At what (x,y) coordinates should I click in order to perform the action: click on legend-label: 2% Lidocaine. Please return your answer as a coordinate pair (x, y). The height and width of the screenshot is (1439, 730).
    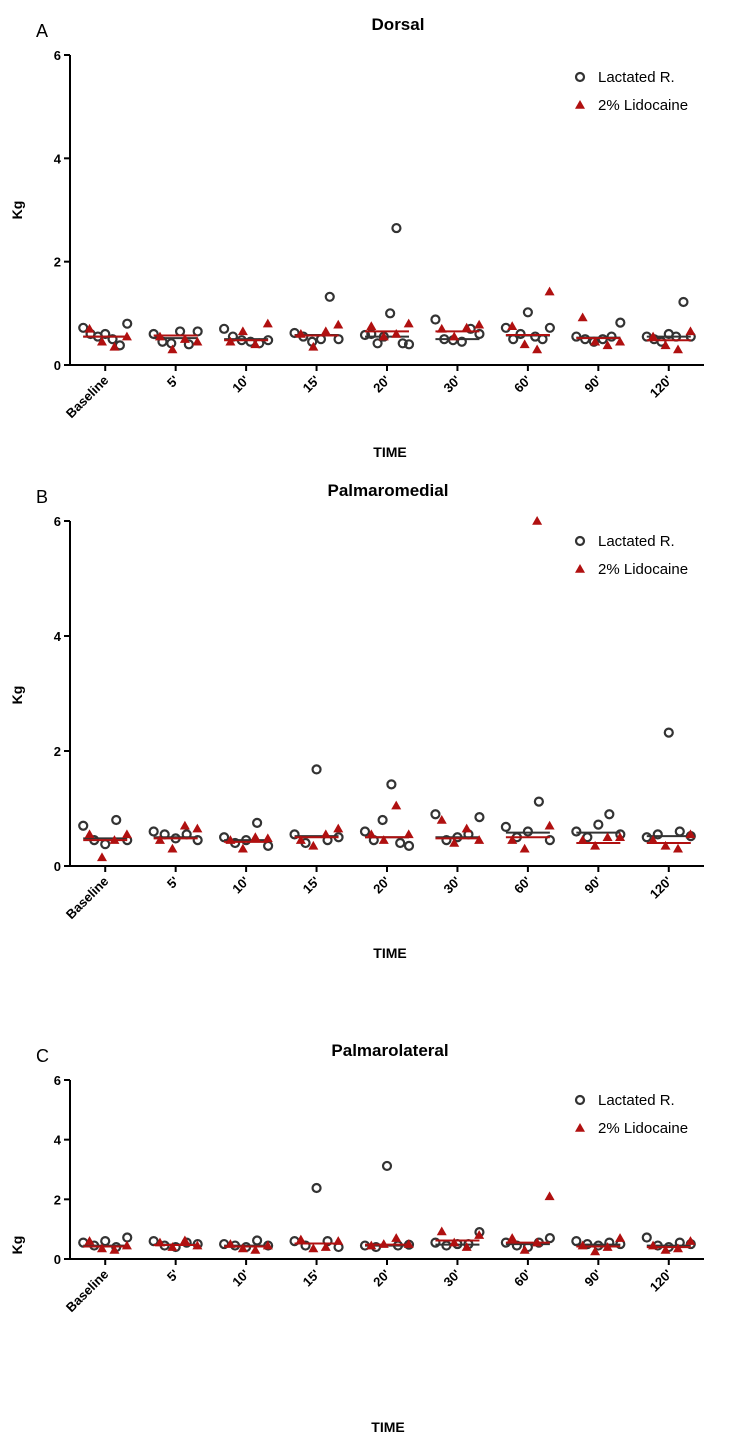
    Looking at the image, I should click on (643, 1128).